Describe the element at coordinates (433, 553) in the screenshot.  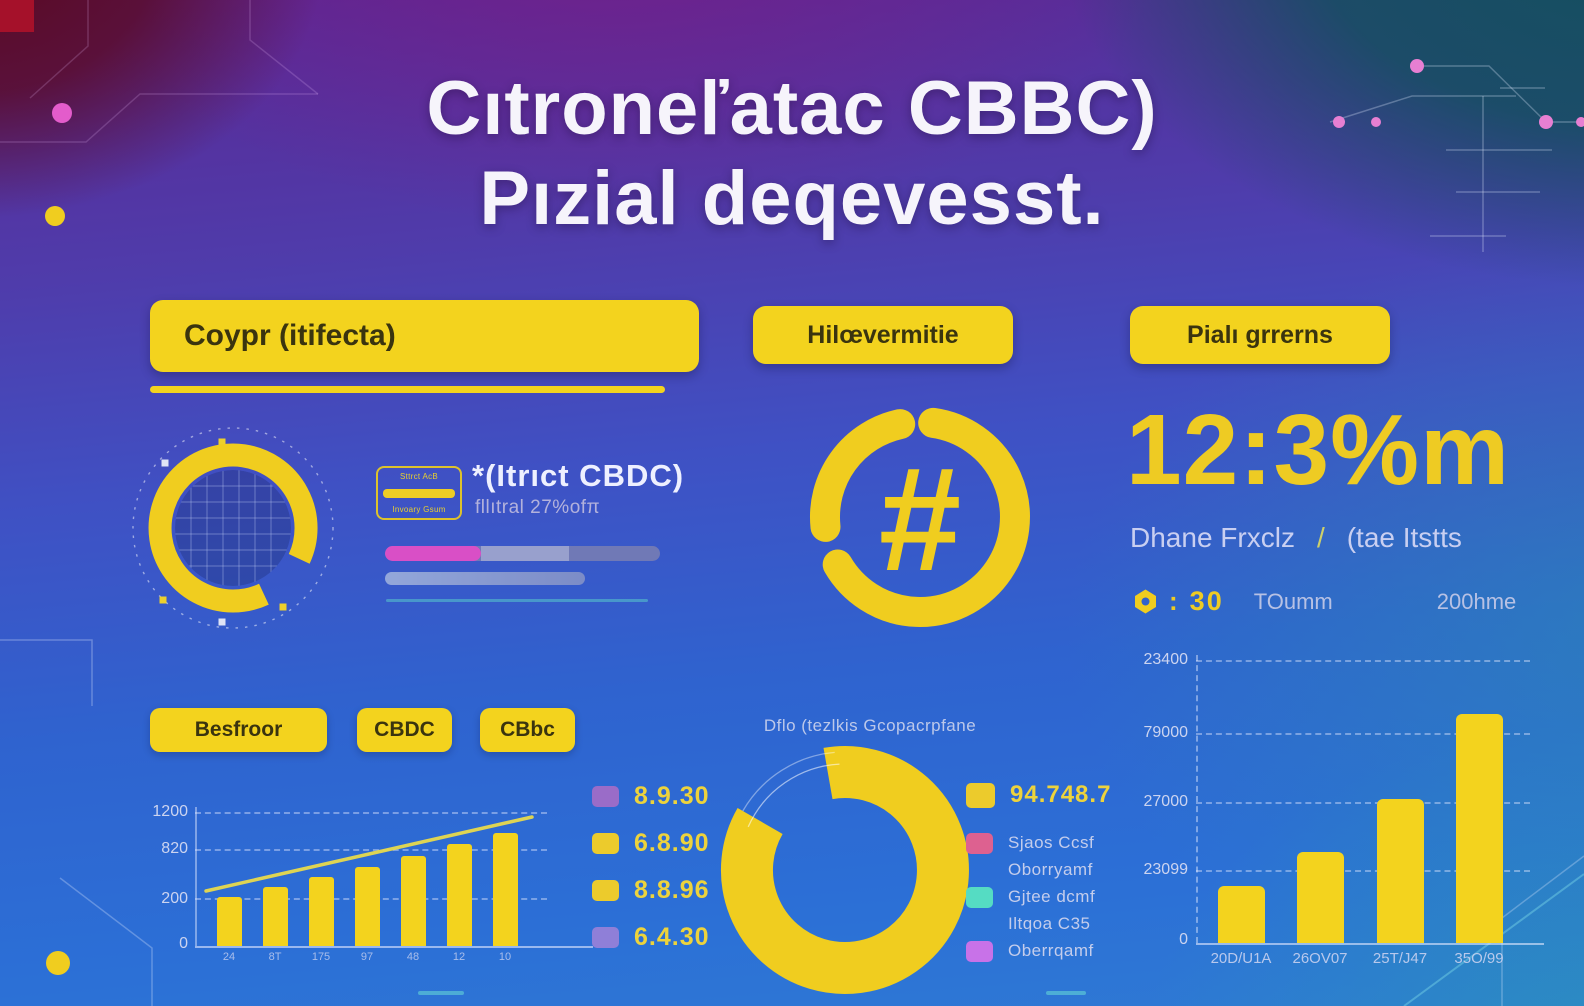
I see `progress-fill-pink` at that location.